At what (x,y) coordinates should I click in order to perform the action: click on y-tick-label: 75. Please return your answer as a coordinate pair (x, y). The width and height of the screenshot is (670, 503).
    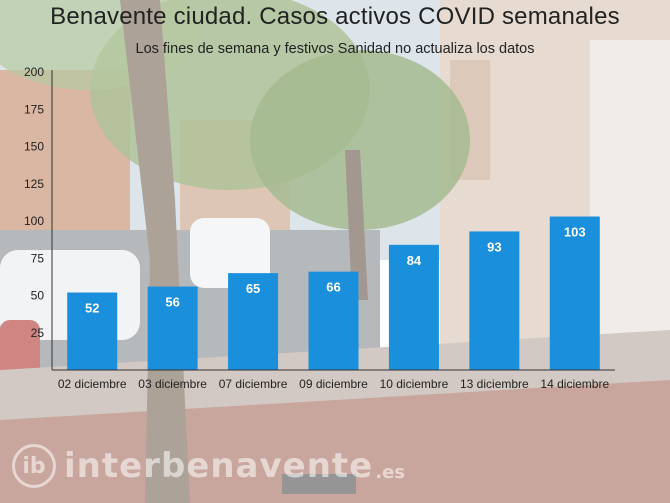
    Looking at the image, I should click on (38, 258).